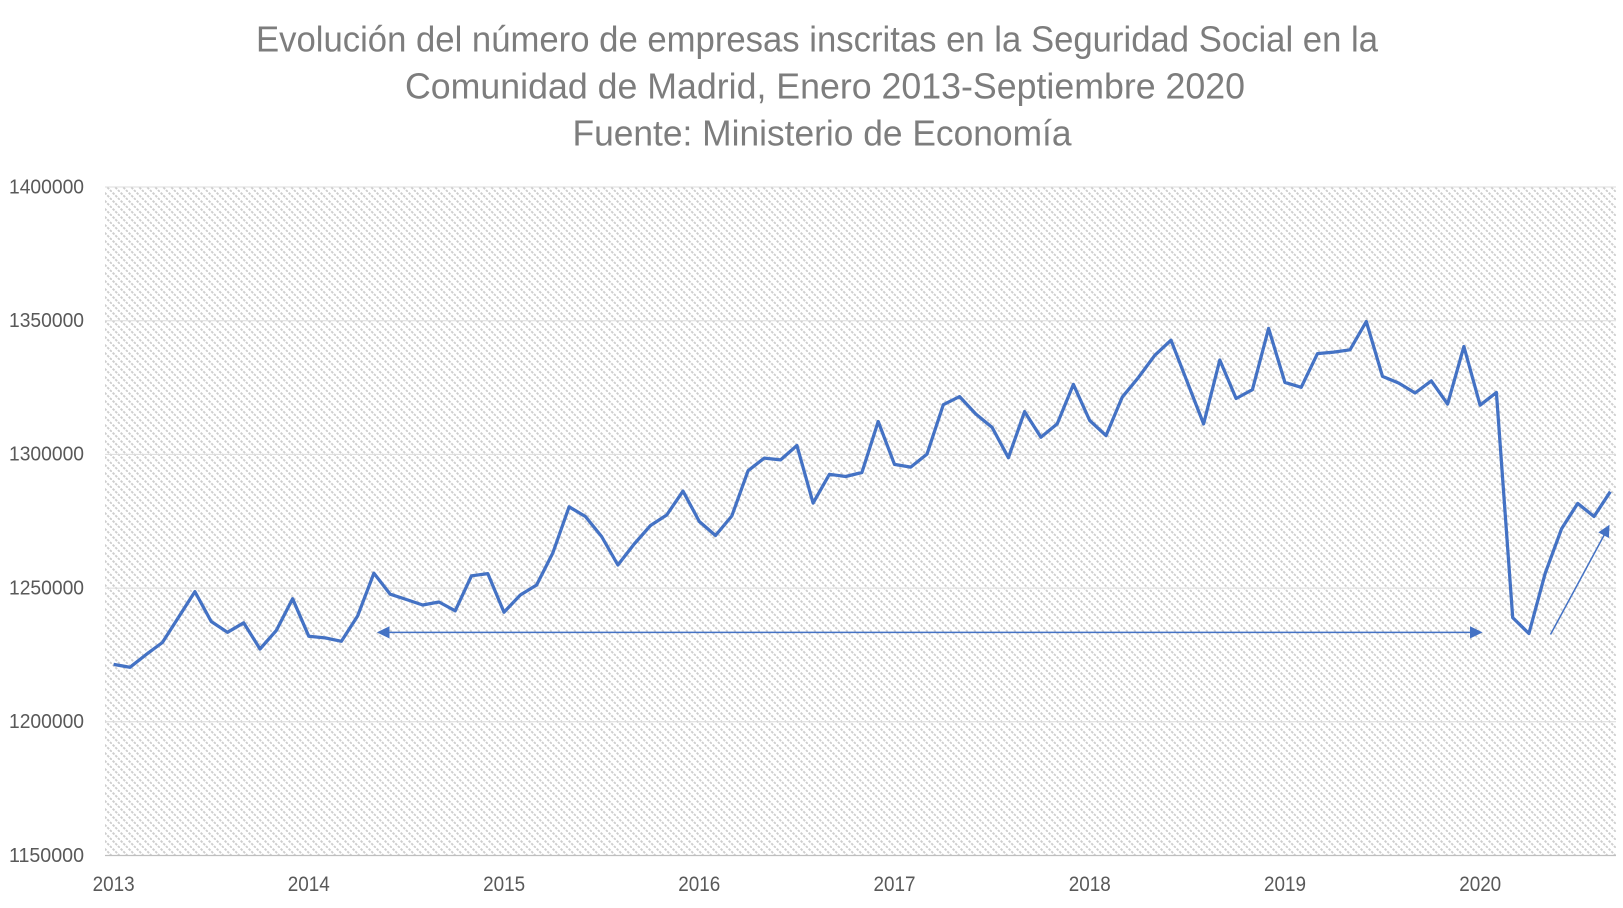 The image size is (1623, 908). I want to click on svg-text: 2015, so click(504, 884).